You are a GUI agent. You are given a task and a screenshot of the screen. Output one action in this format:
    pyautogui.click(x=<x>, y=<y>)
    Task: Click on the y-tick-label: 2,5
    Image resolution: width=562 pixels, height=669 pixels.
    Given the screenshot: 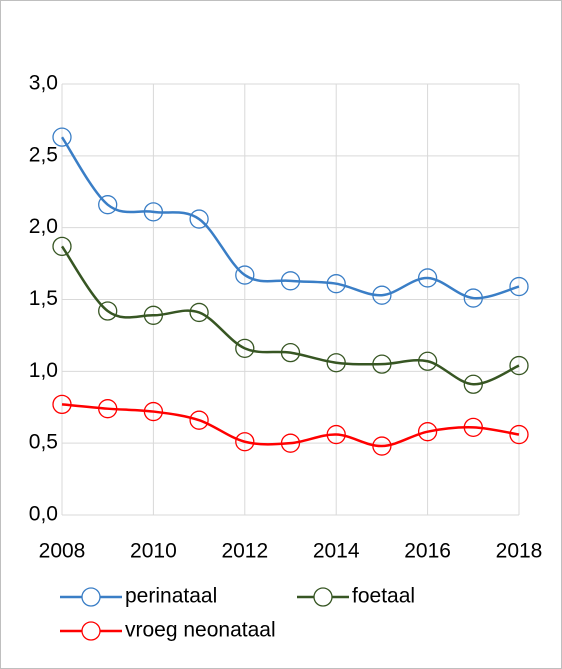 What is the action you would take?
    pyautogui.click(x=43, y=154)
    